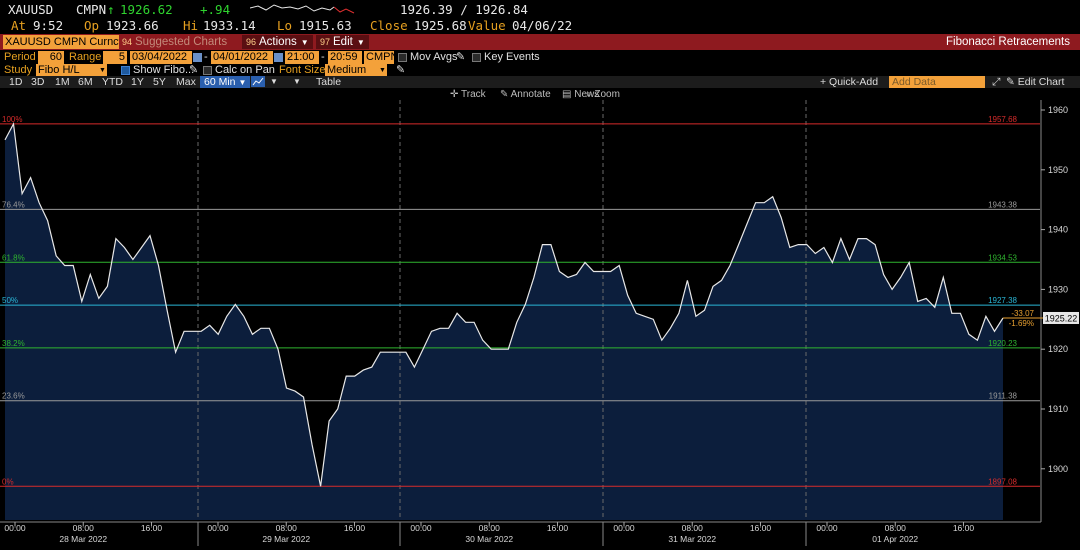 This screenshot has height=550, width=1080. Describe the element at coordinates (464, 9) in the screenshot. I see `quote-bid-ask: 1926.39 / 1926.84` at that location.